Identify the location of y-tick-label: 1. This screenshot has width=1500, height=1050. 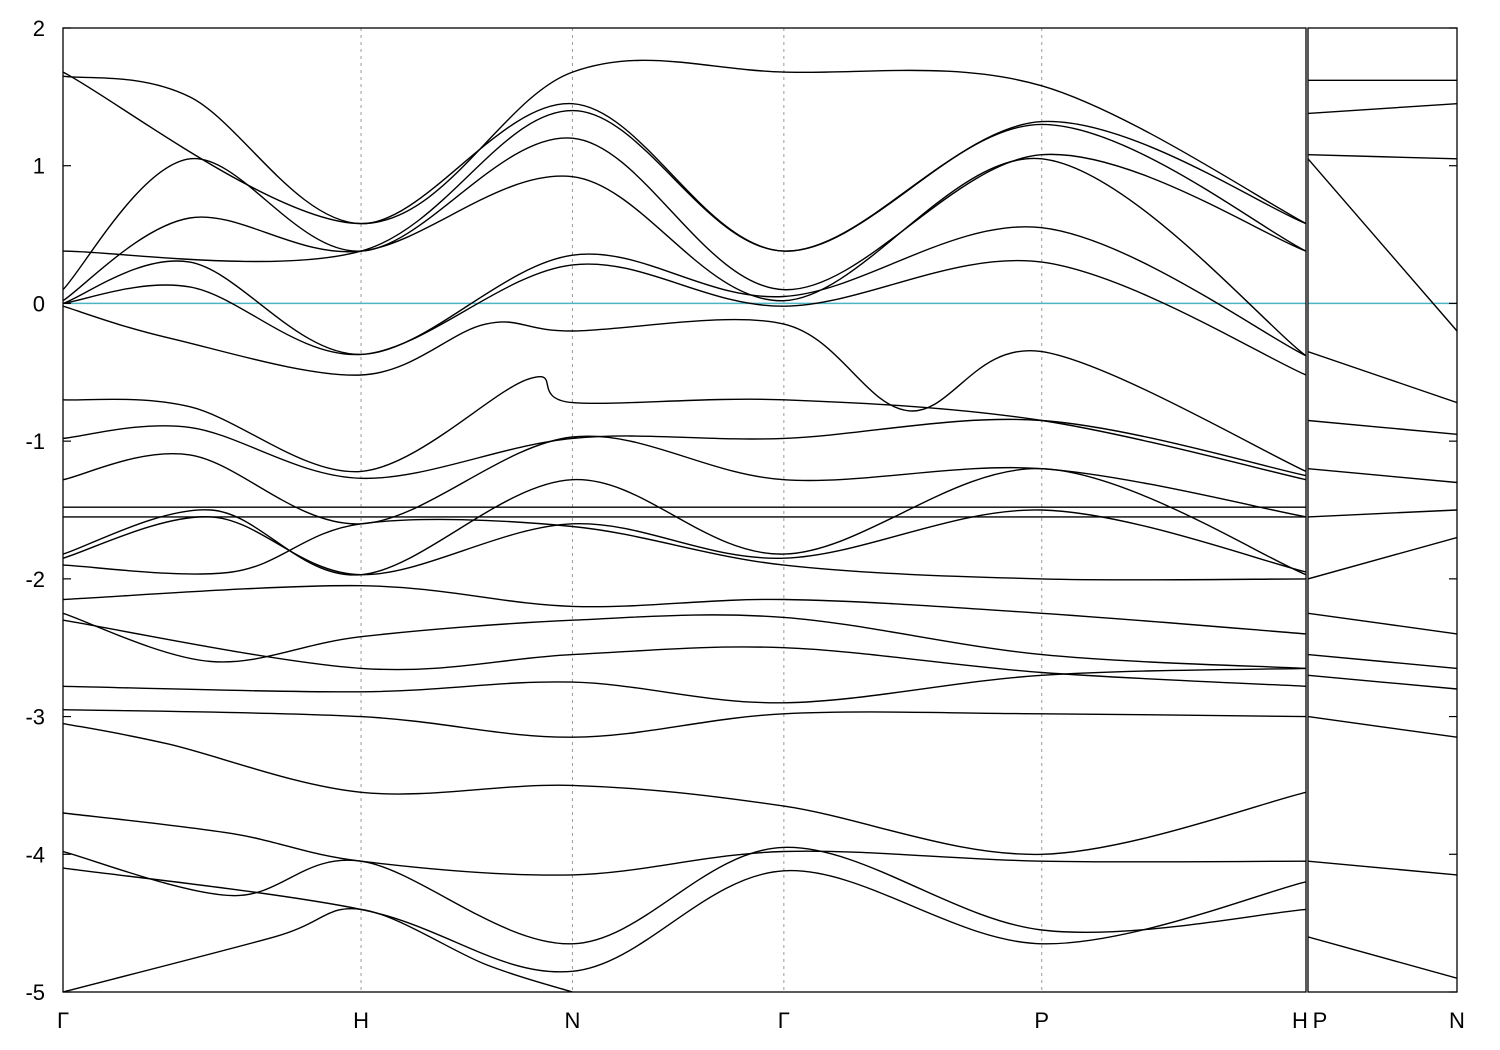
(39, 166).